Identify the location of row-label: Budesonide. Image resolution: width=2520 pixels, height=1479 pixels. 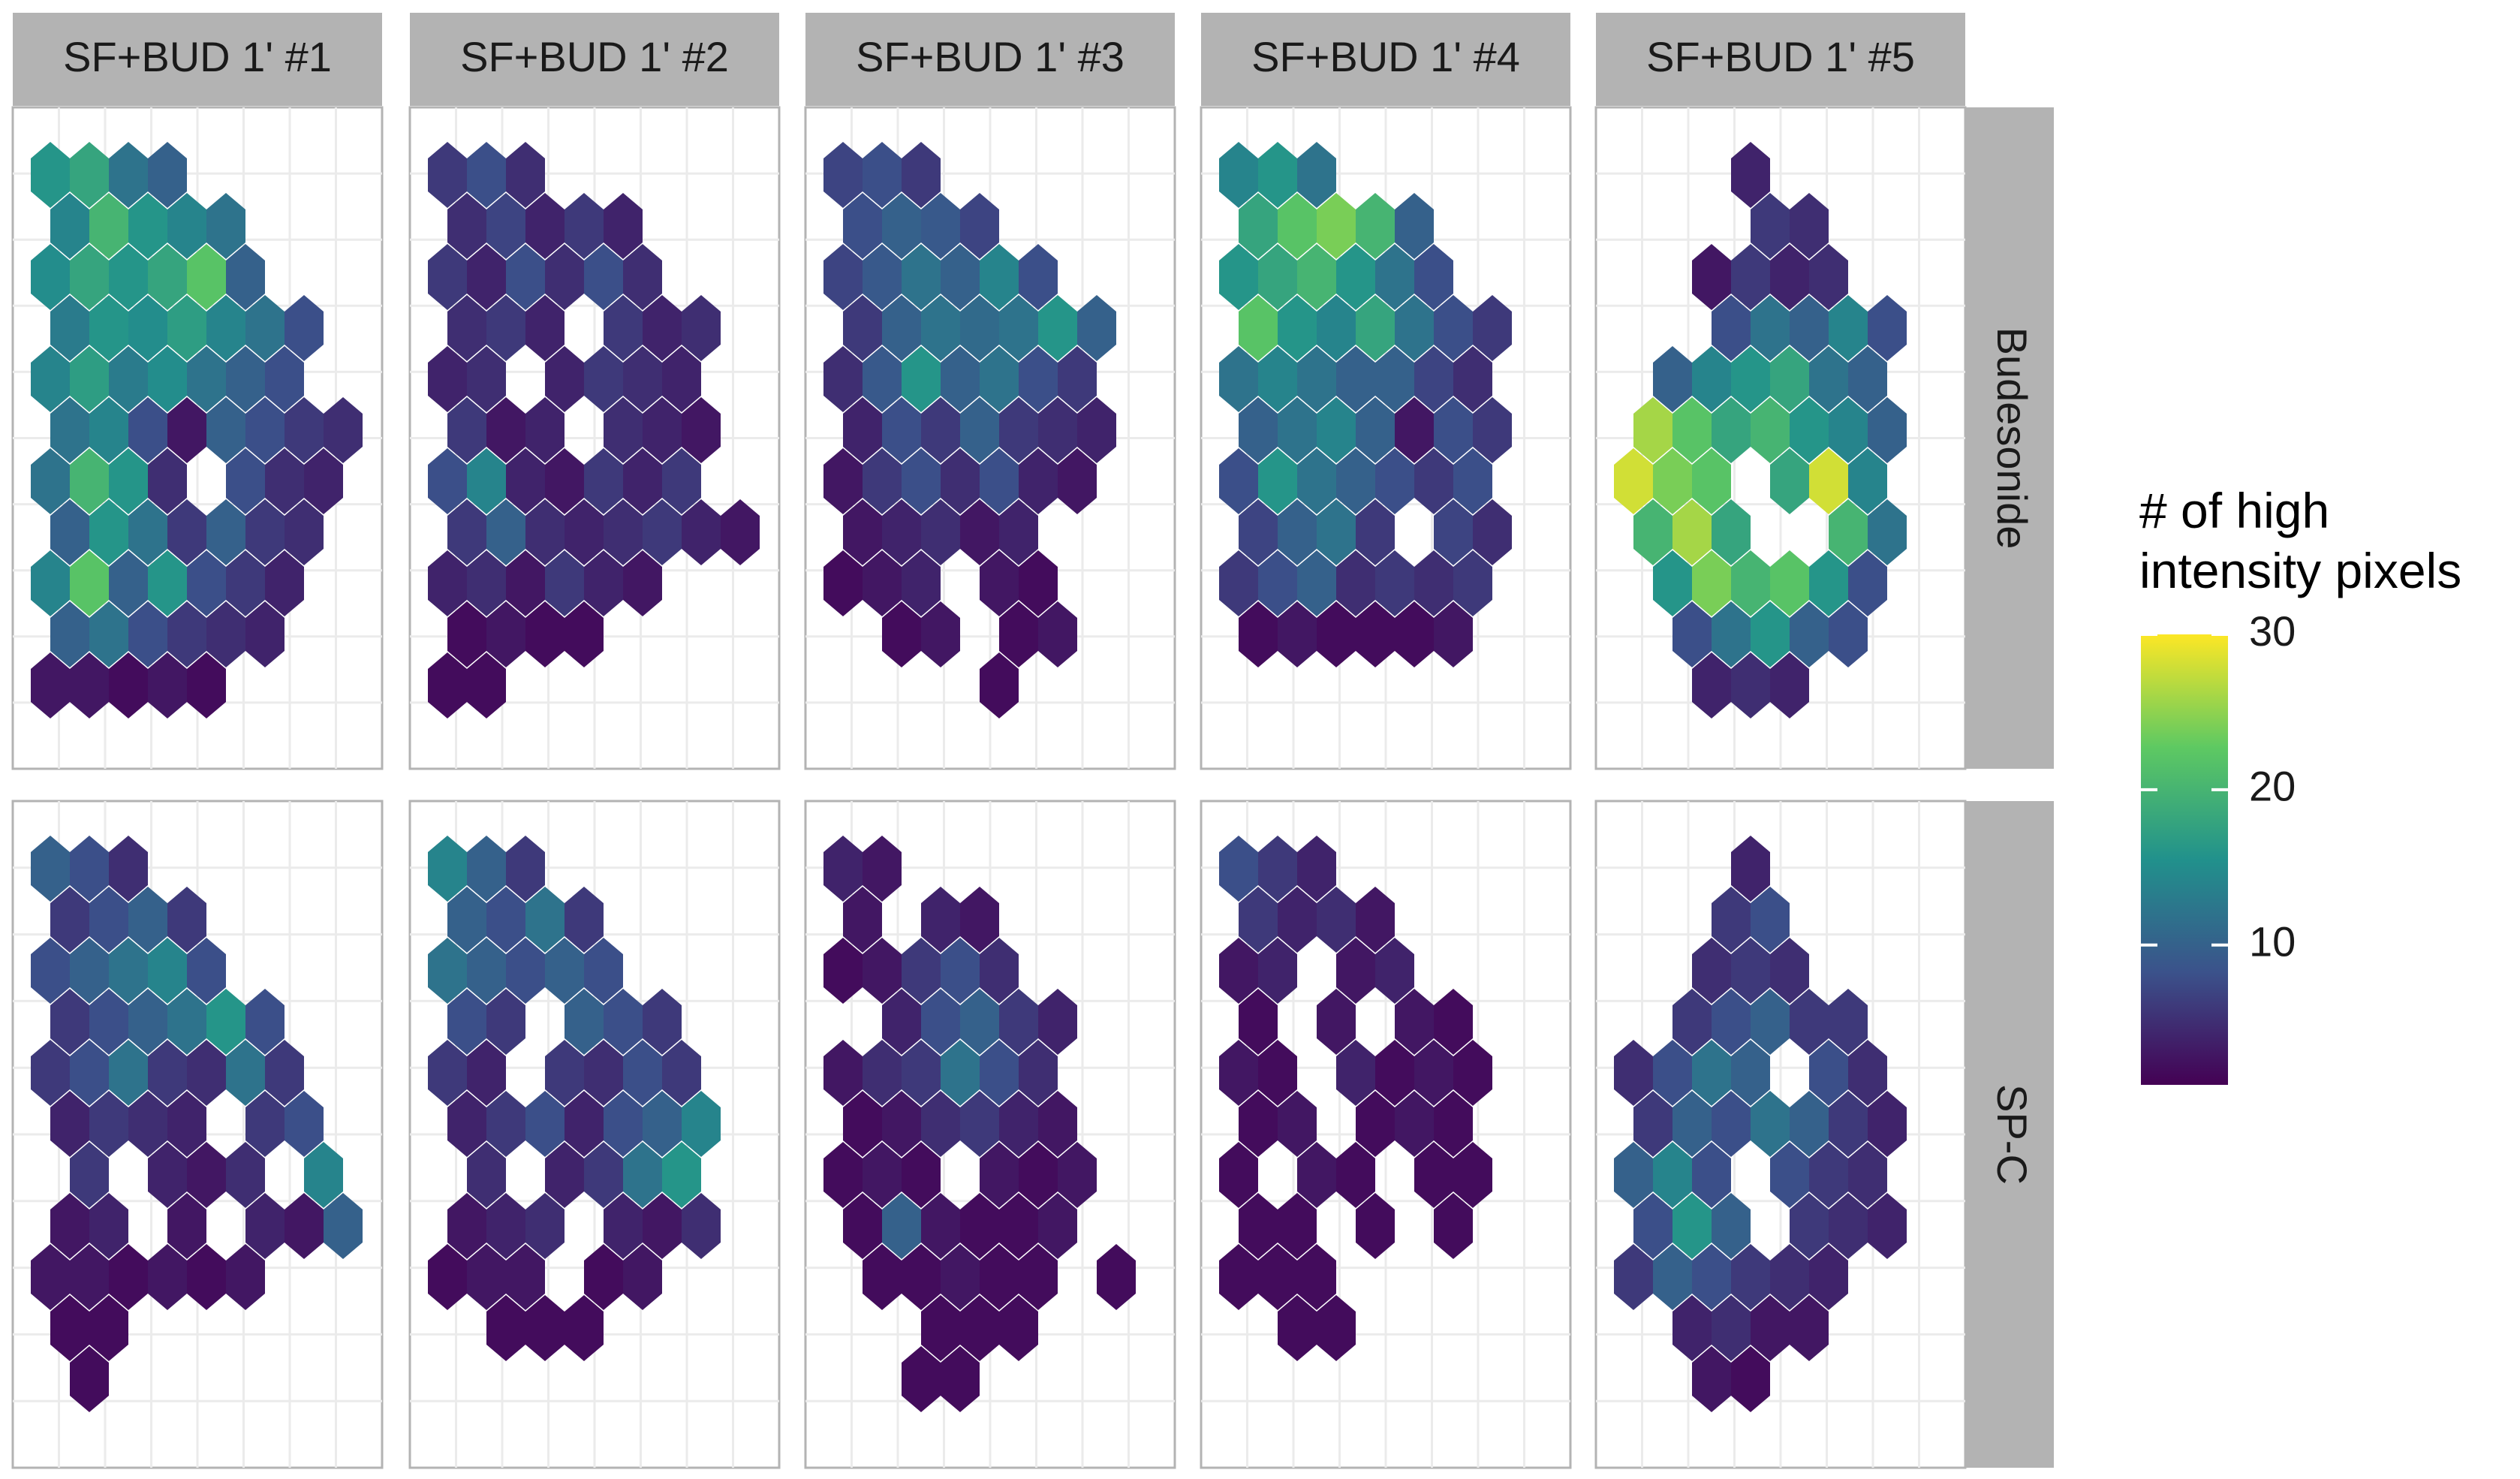
(2012, 438).